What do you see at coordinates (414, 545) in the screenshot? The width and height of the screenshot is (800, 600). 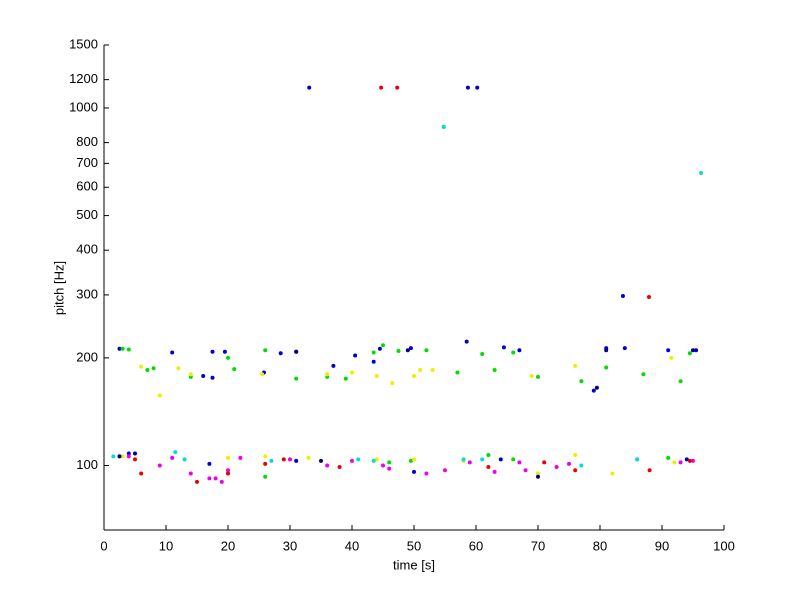 I see `x-tick-label: 50` at bounding box center [414, 545].